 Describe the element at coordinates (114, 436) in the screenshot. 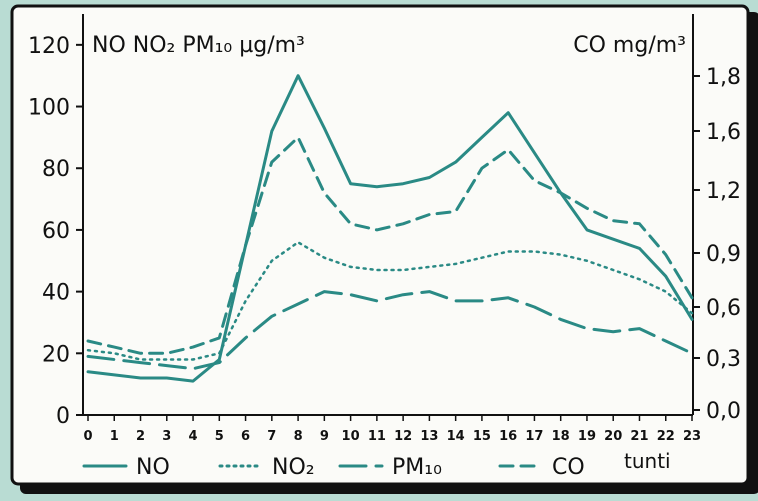

I see `x-tick-label: 1` at that location.